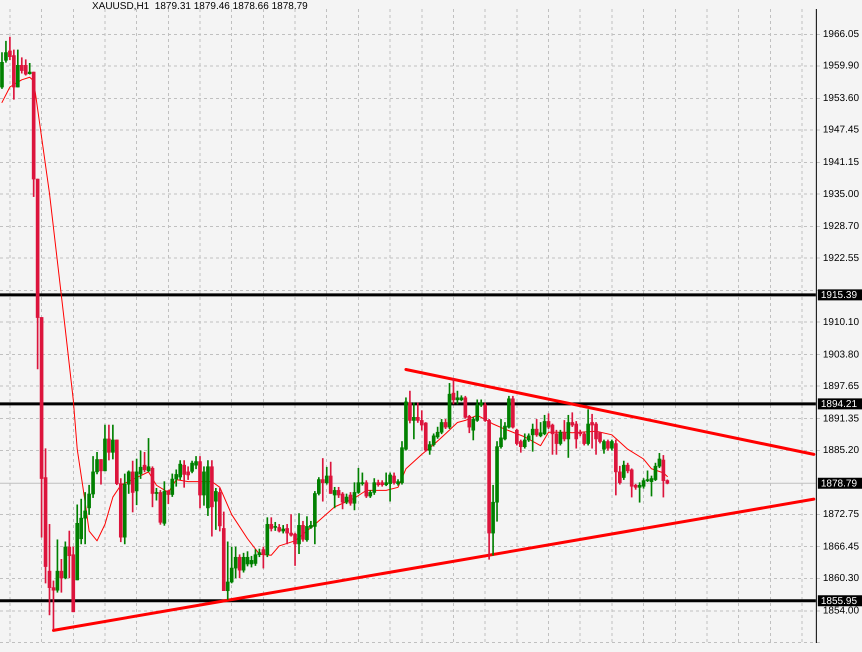 The height and width of the screenshot is (652, 862). What do you see at coordinates (841, 611) in the screenshot?
I see `y-tick-label: 1854.00` at bounding box center [841, 611].